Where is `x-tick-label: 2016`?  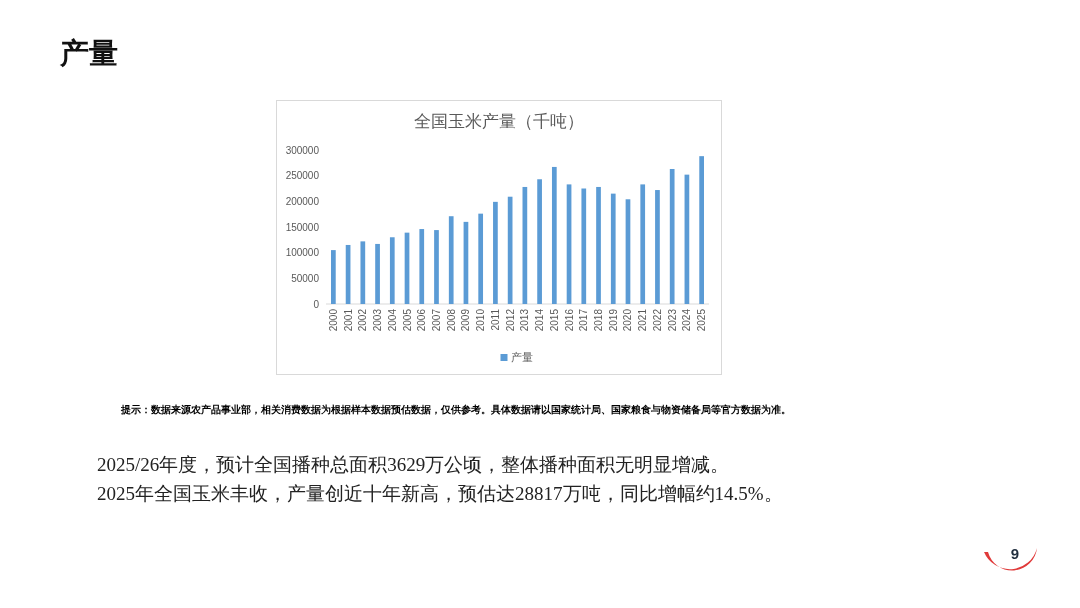
x-tick-label: 2016 is located at coordinates (569, 320).